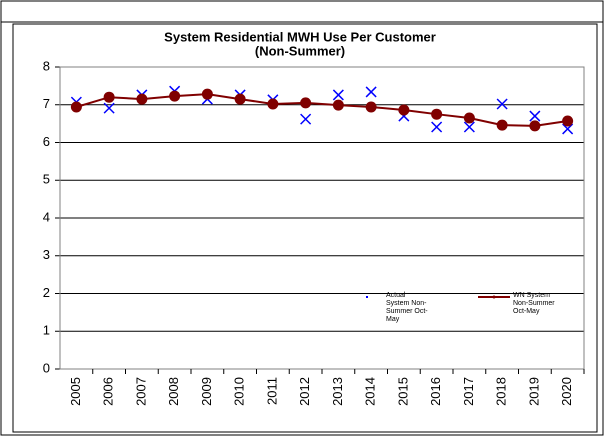  What do you see at coordinates (407, 307) in the screenshot?
I see `legend-label: Actual System Non-Summer Oct-May` at bounding box center [407, 307].